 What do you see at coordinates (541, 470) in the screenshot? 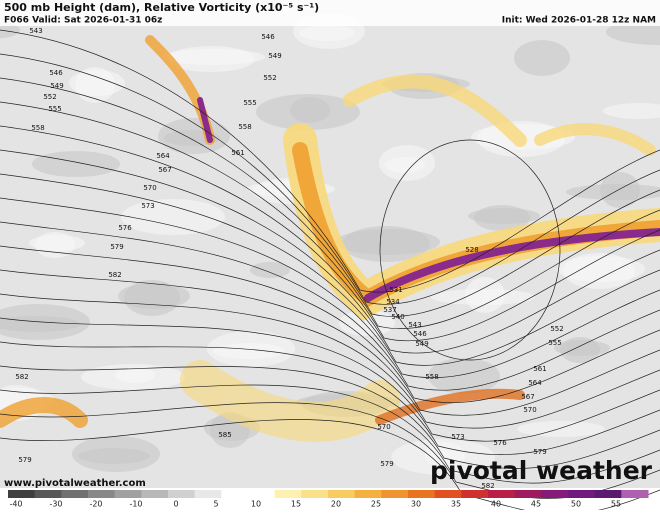
I see `logo: pivotal weather` at bounding box center [541, 470].